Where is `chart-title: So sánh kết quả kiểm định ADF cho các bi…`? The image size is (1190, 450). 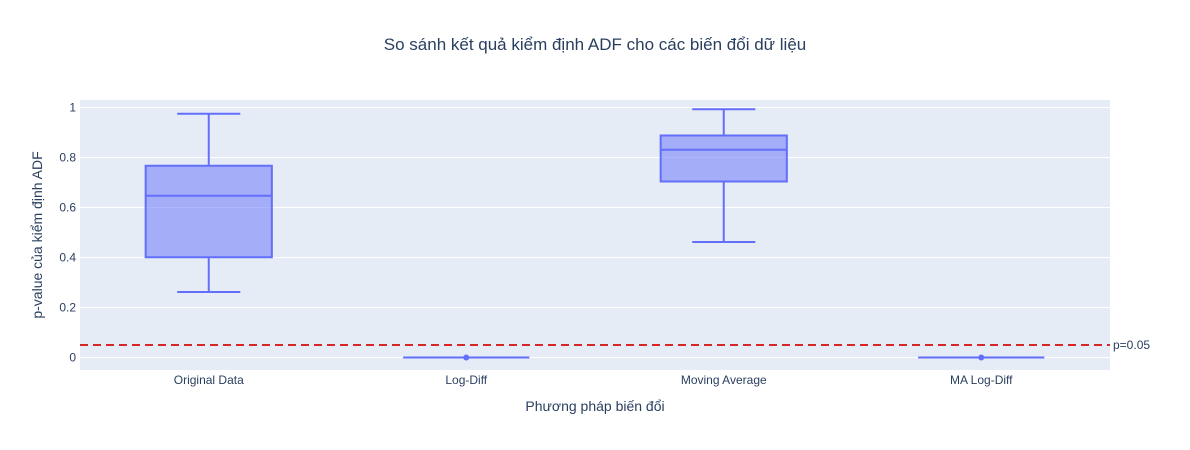 chart-title: So sánh kết quả kiểm định ADF cho các bi… is located at coordinates (595, 44).